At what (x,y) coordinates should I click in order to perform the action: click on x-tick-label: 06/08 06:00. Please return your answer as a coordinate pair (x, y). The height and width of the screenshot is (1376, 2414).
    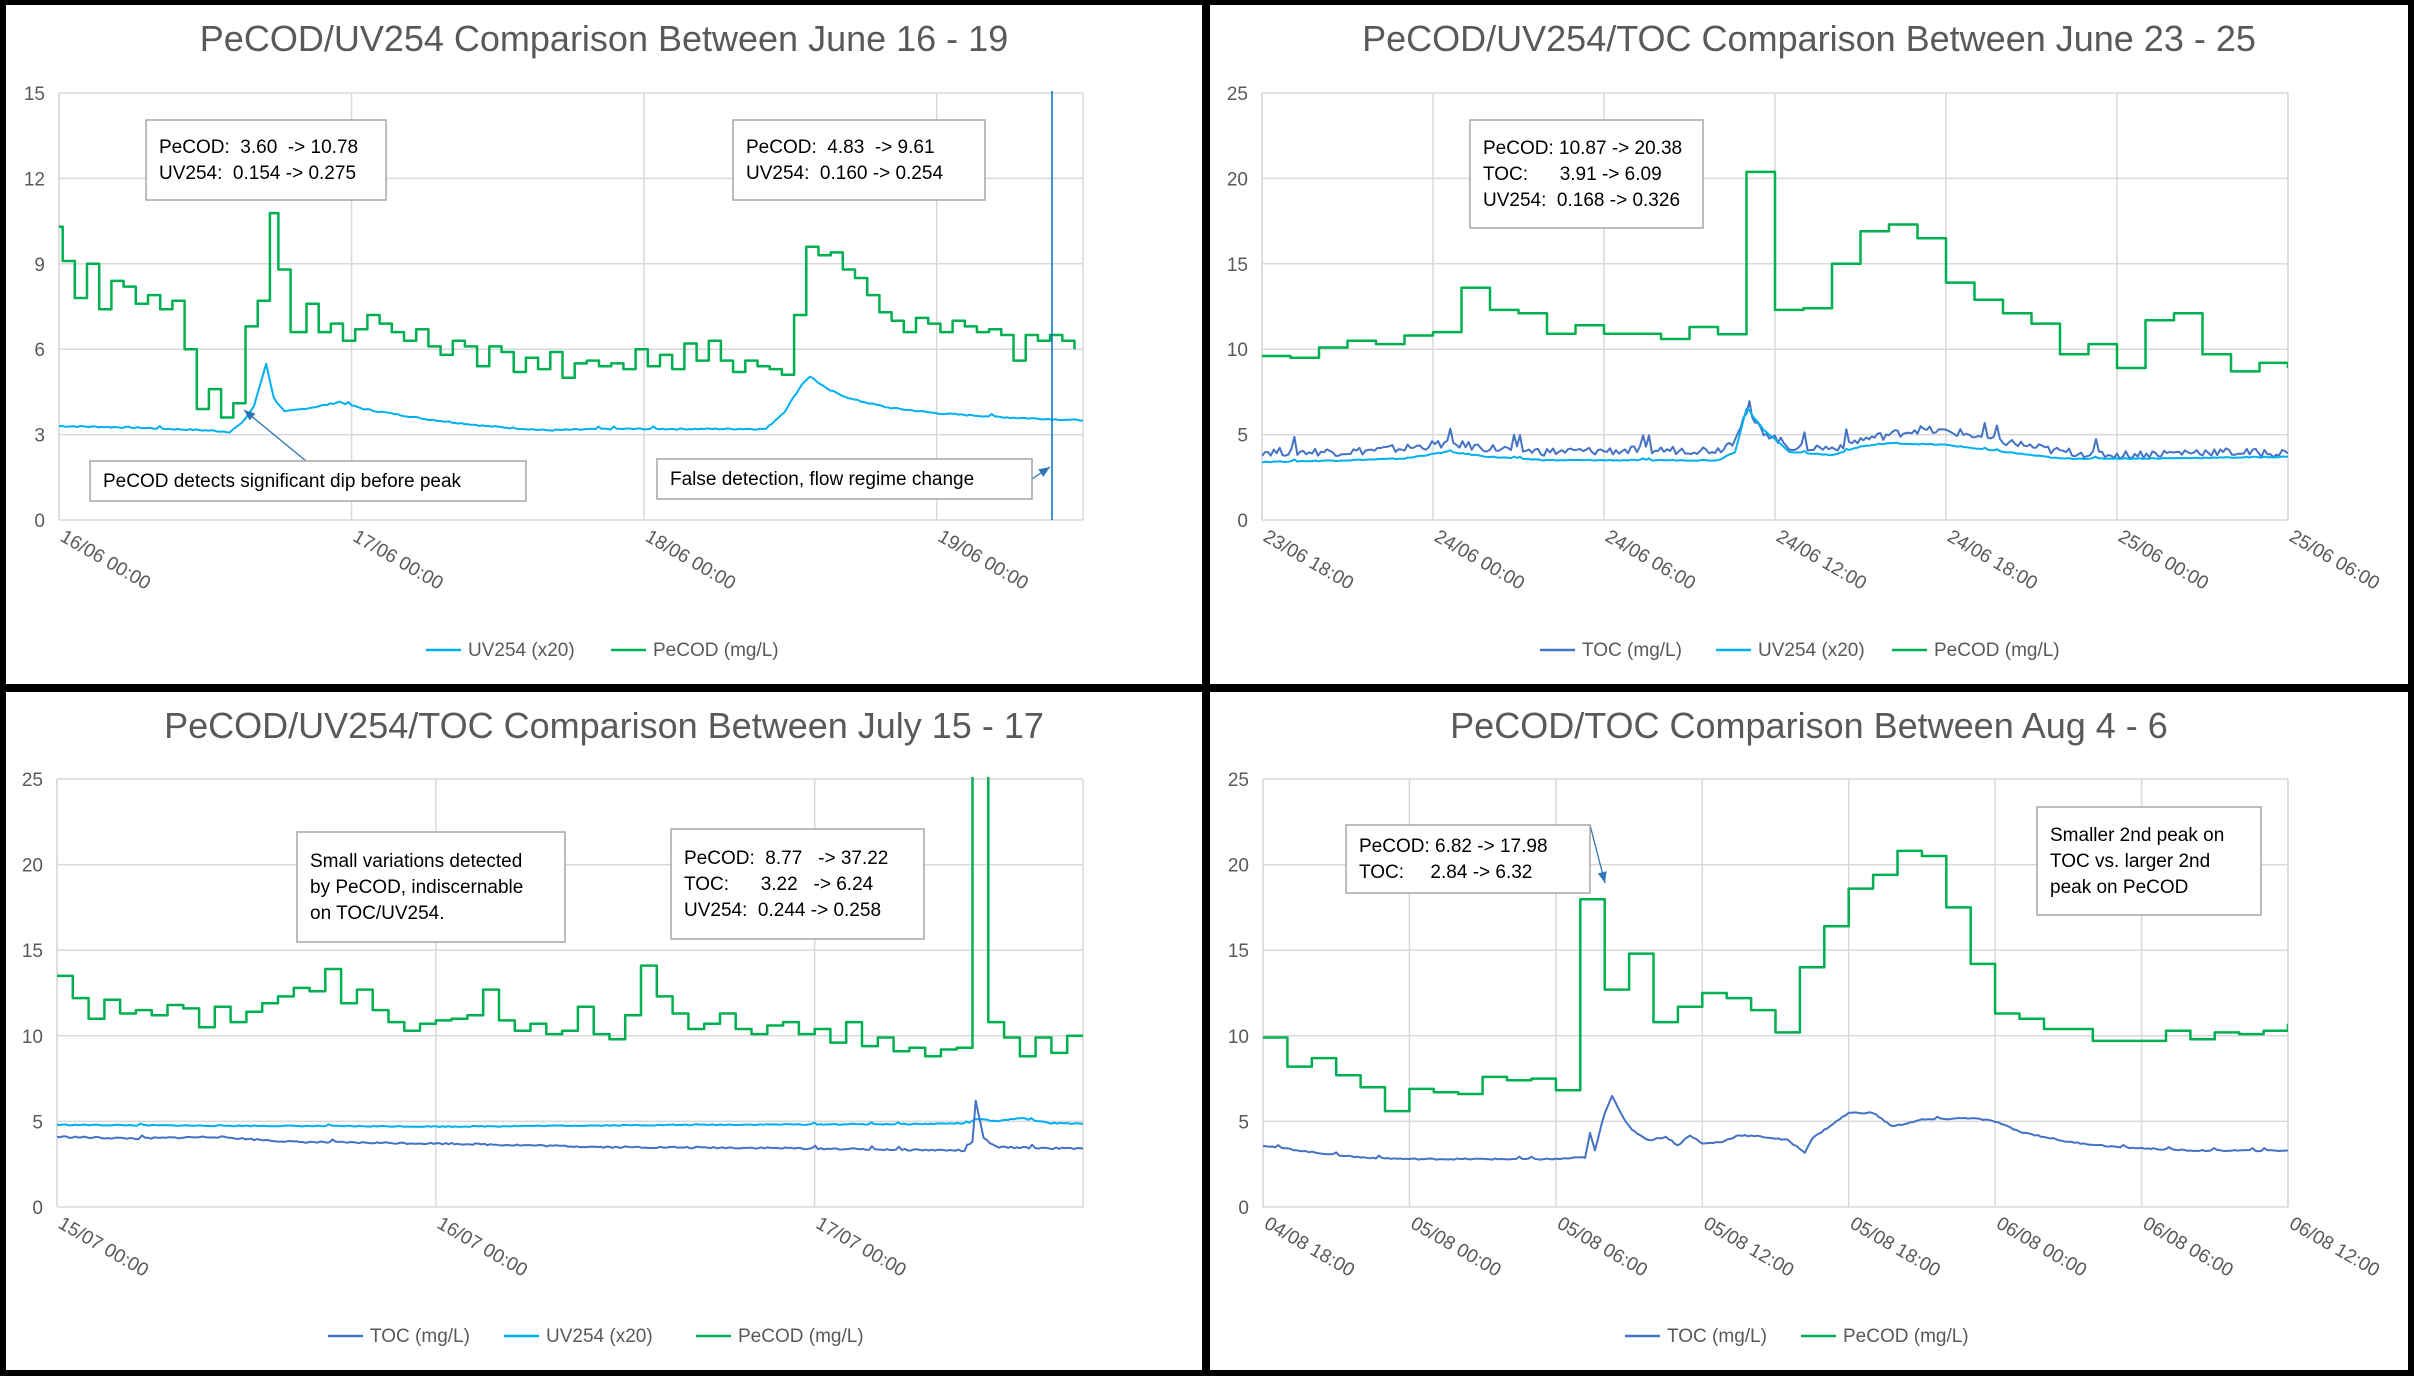
    Looking at the image, I should click on (2187, 1247).